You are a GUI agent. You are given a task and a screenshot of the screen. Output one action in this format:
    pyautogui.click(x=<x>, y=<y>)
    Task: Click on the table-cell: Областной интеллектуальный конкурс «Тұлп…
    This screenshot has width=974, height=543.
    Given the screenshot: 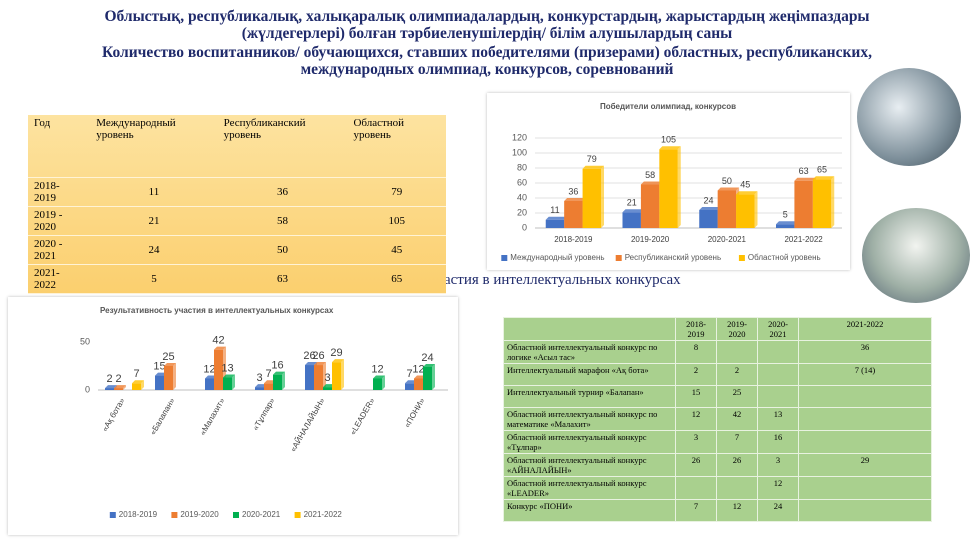 What is the action you would take?
    pyautogui.click(x=589, y=442)
    